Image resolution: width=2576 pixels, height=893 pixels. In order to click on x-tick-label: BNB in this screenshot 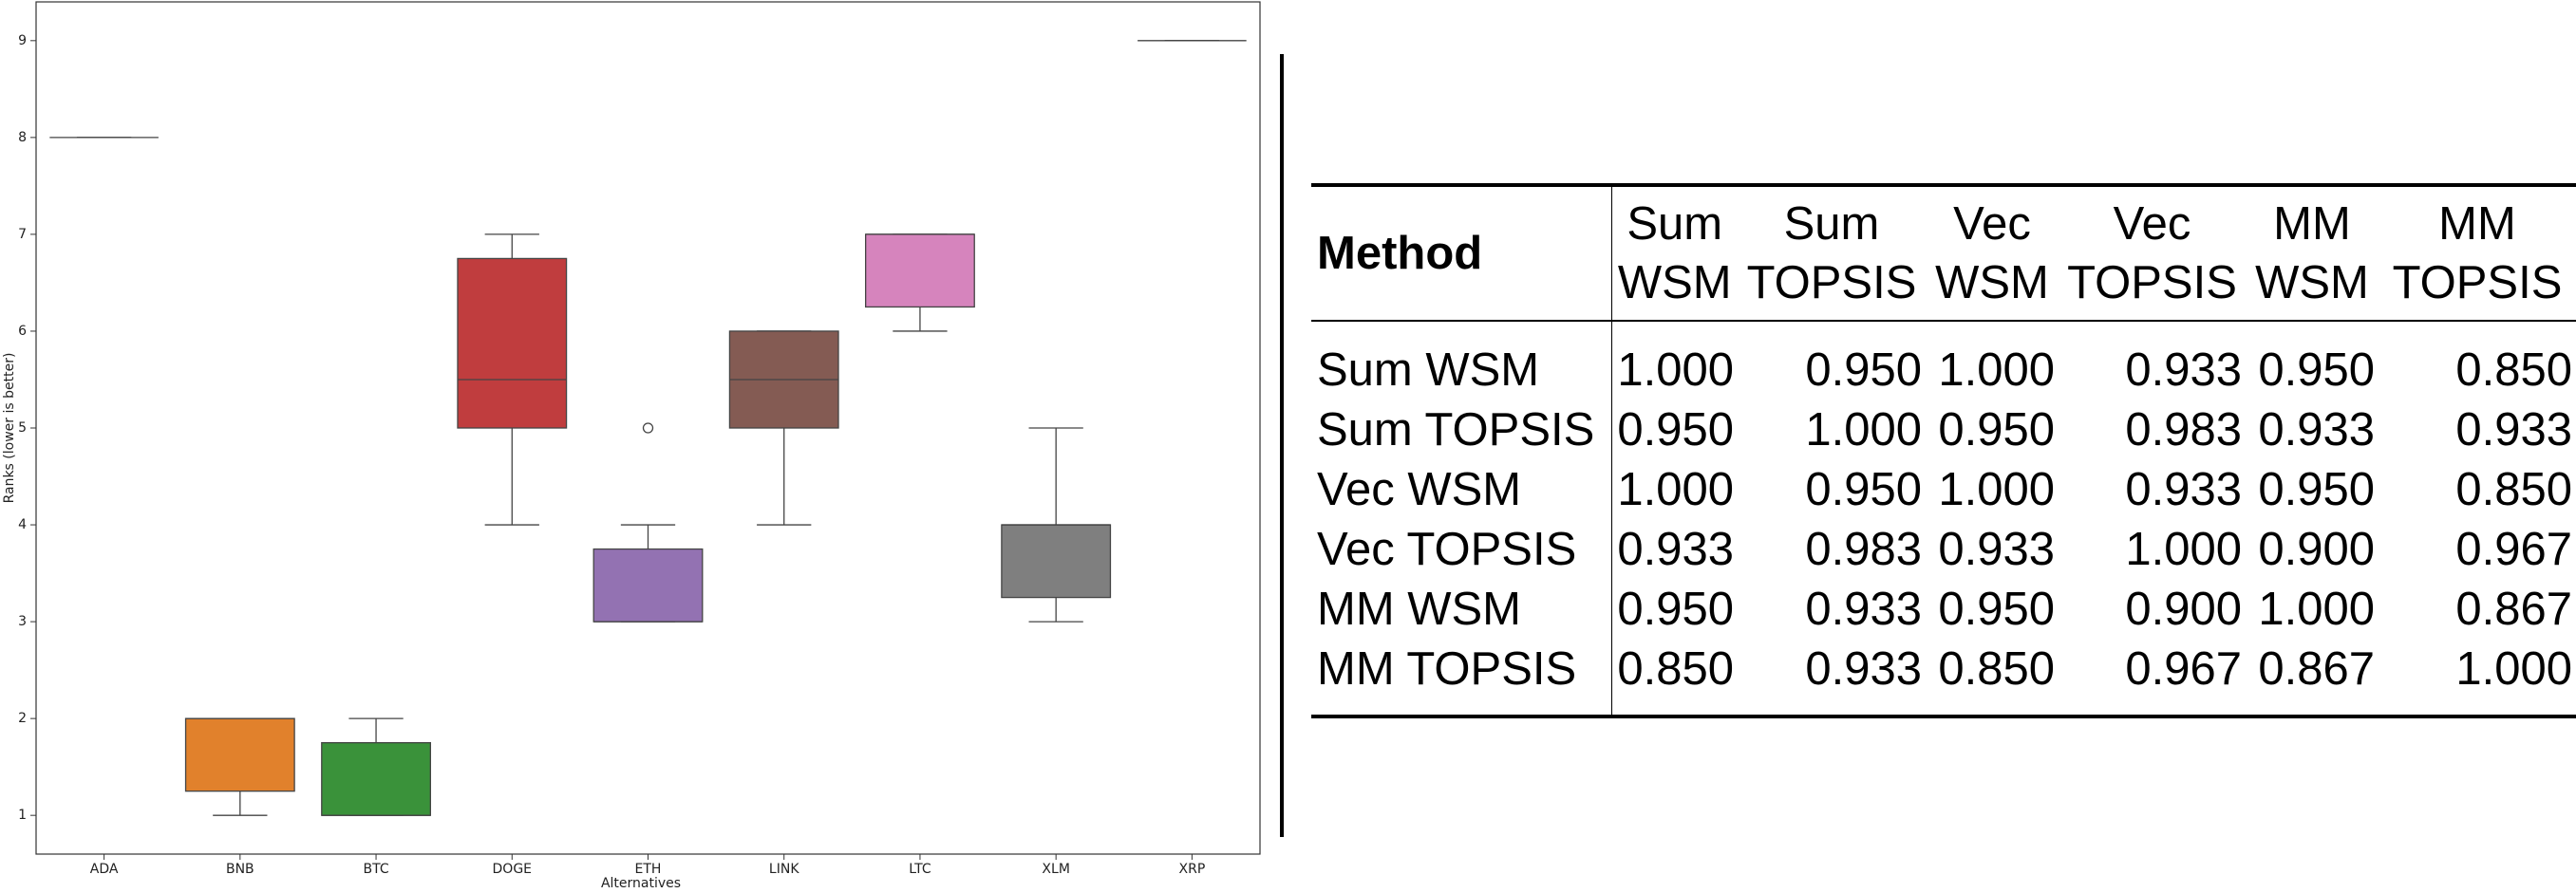, I will do `click(240, 870)`.